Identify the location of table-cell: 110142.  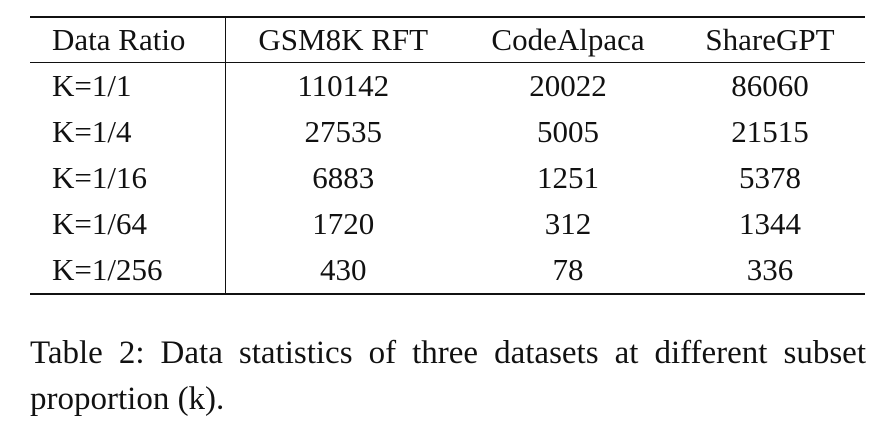
(343, 85).